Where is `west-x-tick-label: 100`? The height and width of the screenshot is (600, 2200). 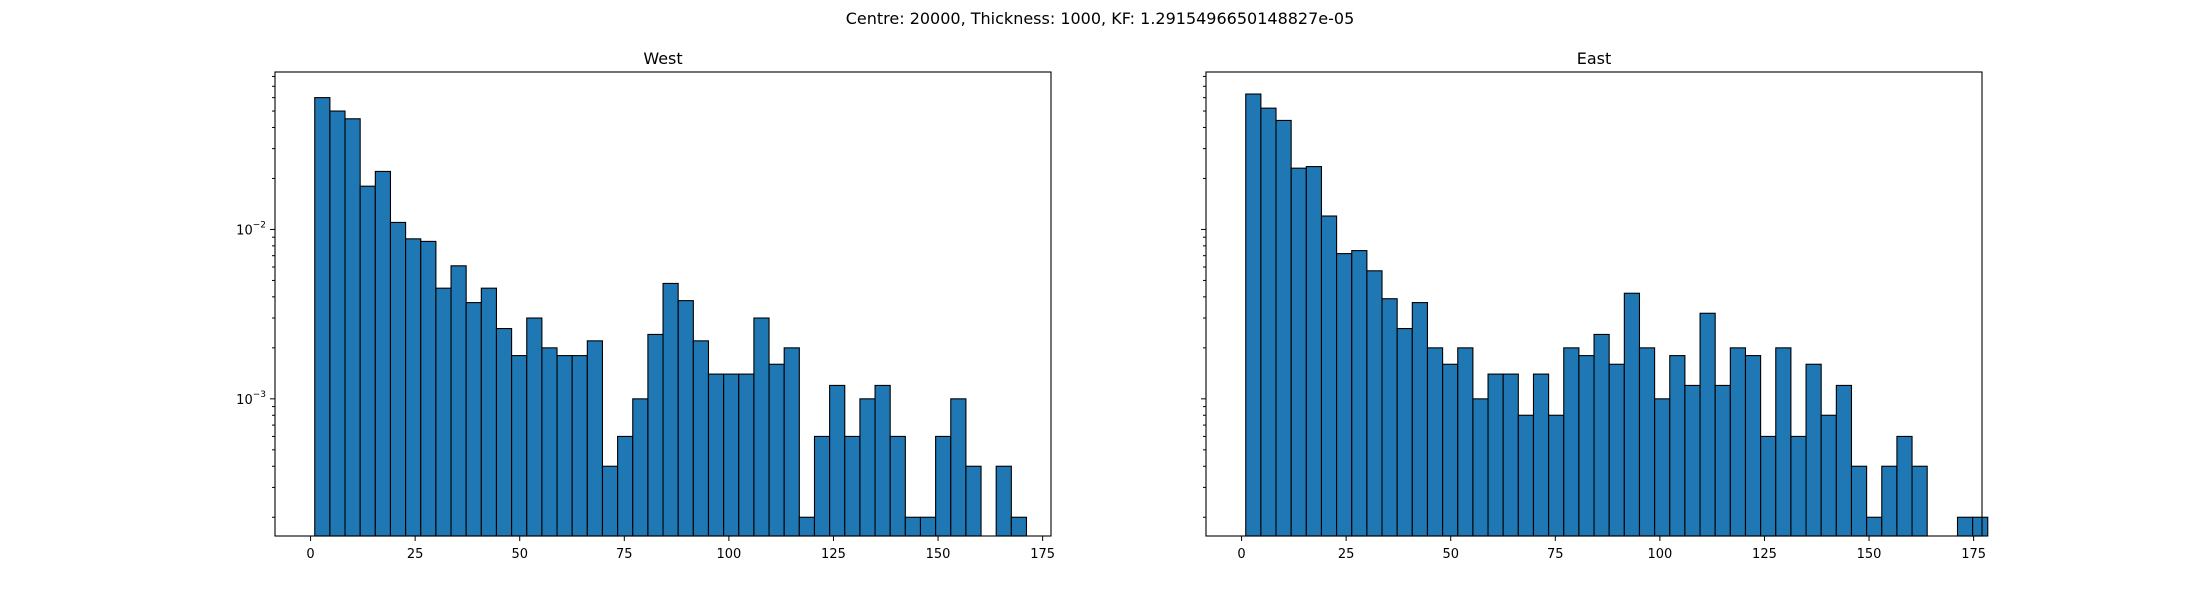
west-x-tick-label: 100 is located at coordinates (728, 554).